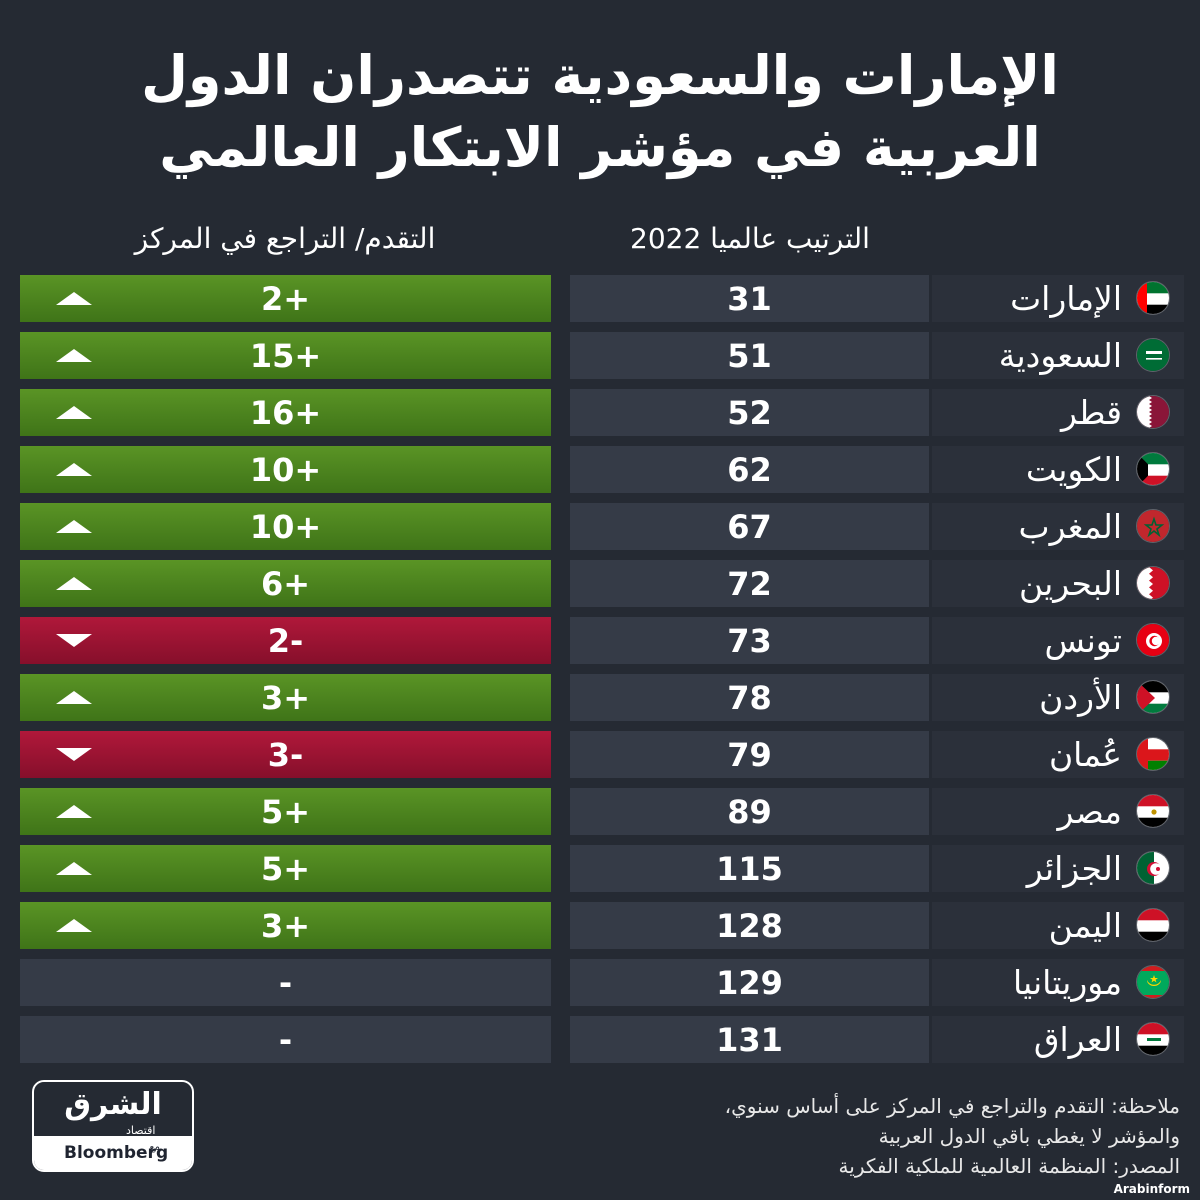 Image resolution: width=1200 pixels, height=1200 pixels. I want to click on qatar-flag-icon, so click(1153, 412).